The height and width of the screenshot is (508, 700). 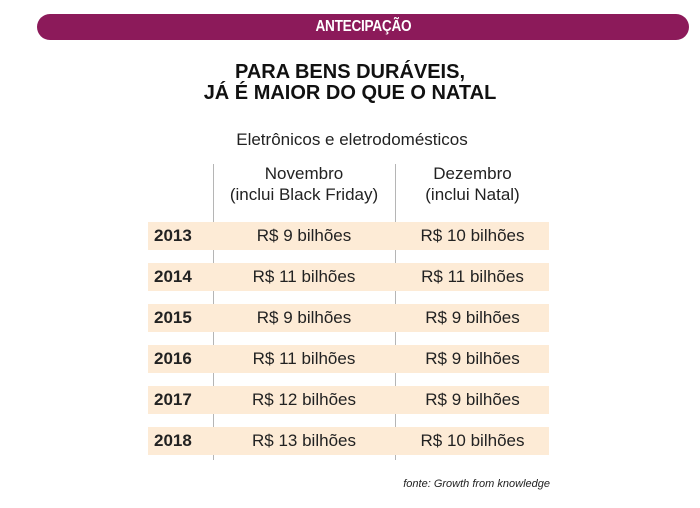 What do you see at coordinates (352, 139) in the screenshot?
I see `table-subtitle: Eletrônicos e eletrodomésticos` at bounding box center [352, 139].